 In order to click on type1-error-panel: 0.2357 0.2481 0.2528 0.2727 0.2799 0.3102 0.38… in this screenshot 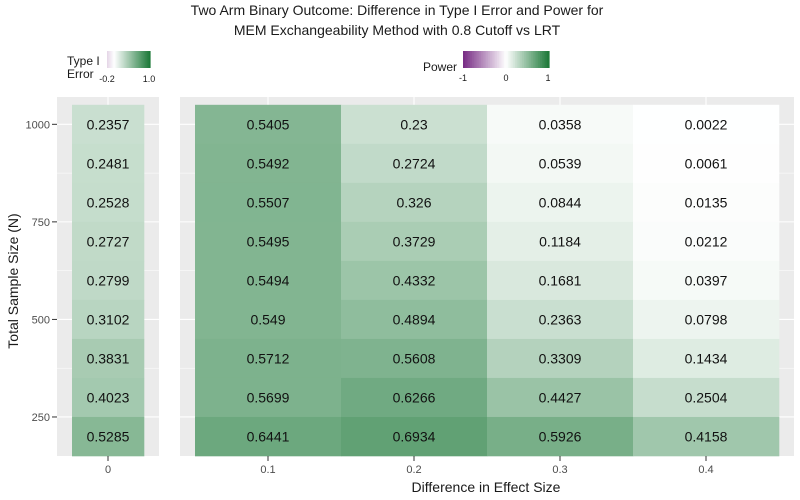, I will do `click(108, 277)`.